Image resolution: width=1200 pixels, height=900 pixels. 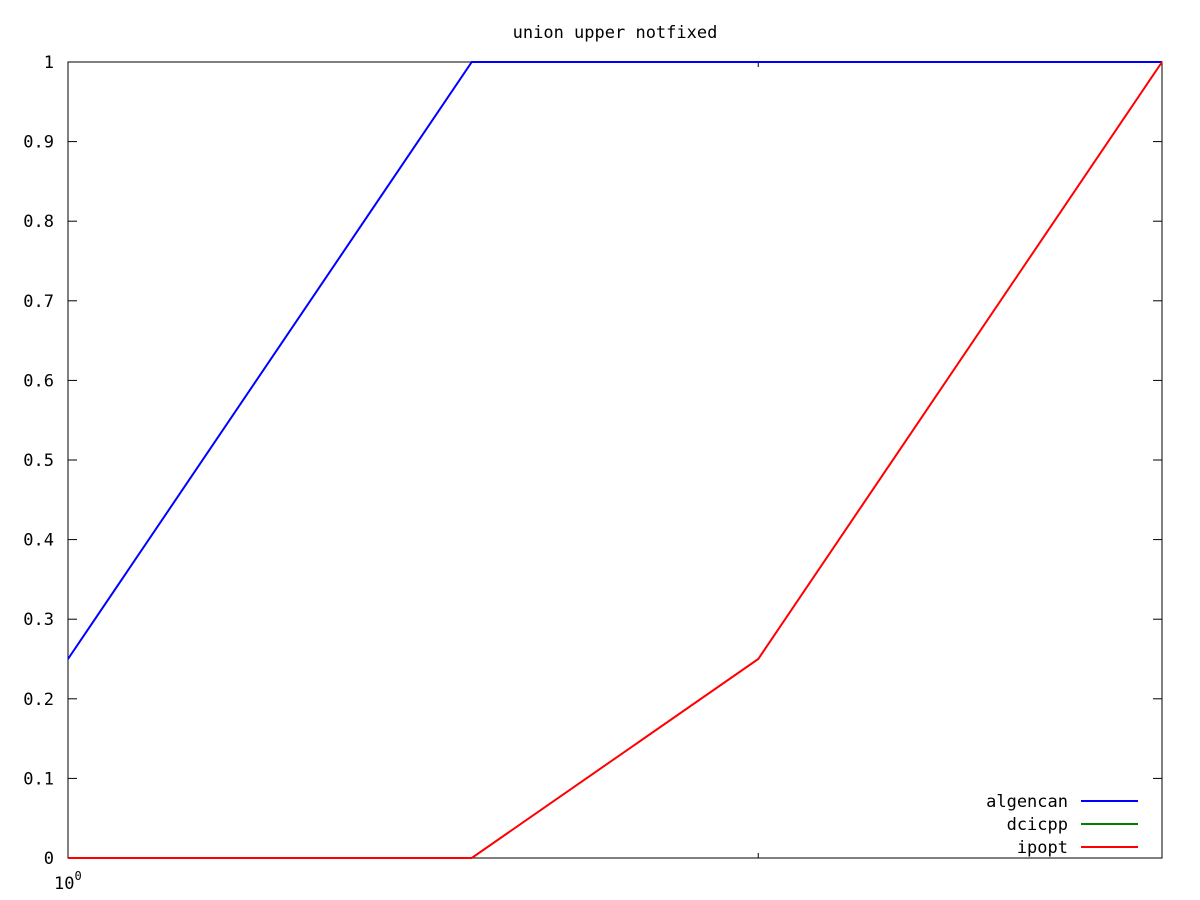 I want to click on y-tick-label: 1, so click(x=49, y=63).